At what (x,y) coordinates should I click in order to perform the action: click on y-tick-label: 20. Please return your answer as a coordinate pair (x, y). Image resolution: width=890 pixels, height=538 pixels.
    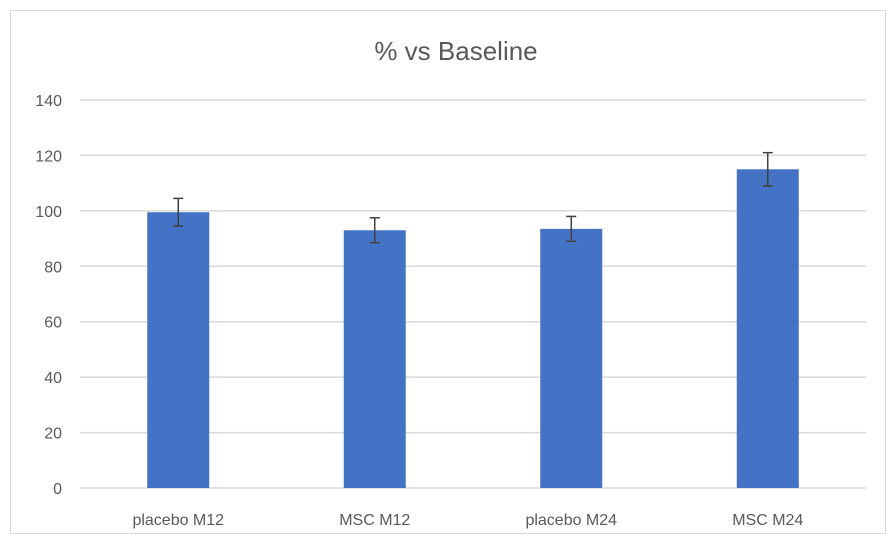
    Looking at the image, I should click on (53, 434).